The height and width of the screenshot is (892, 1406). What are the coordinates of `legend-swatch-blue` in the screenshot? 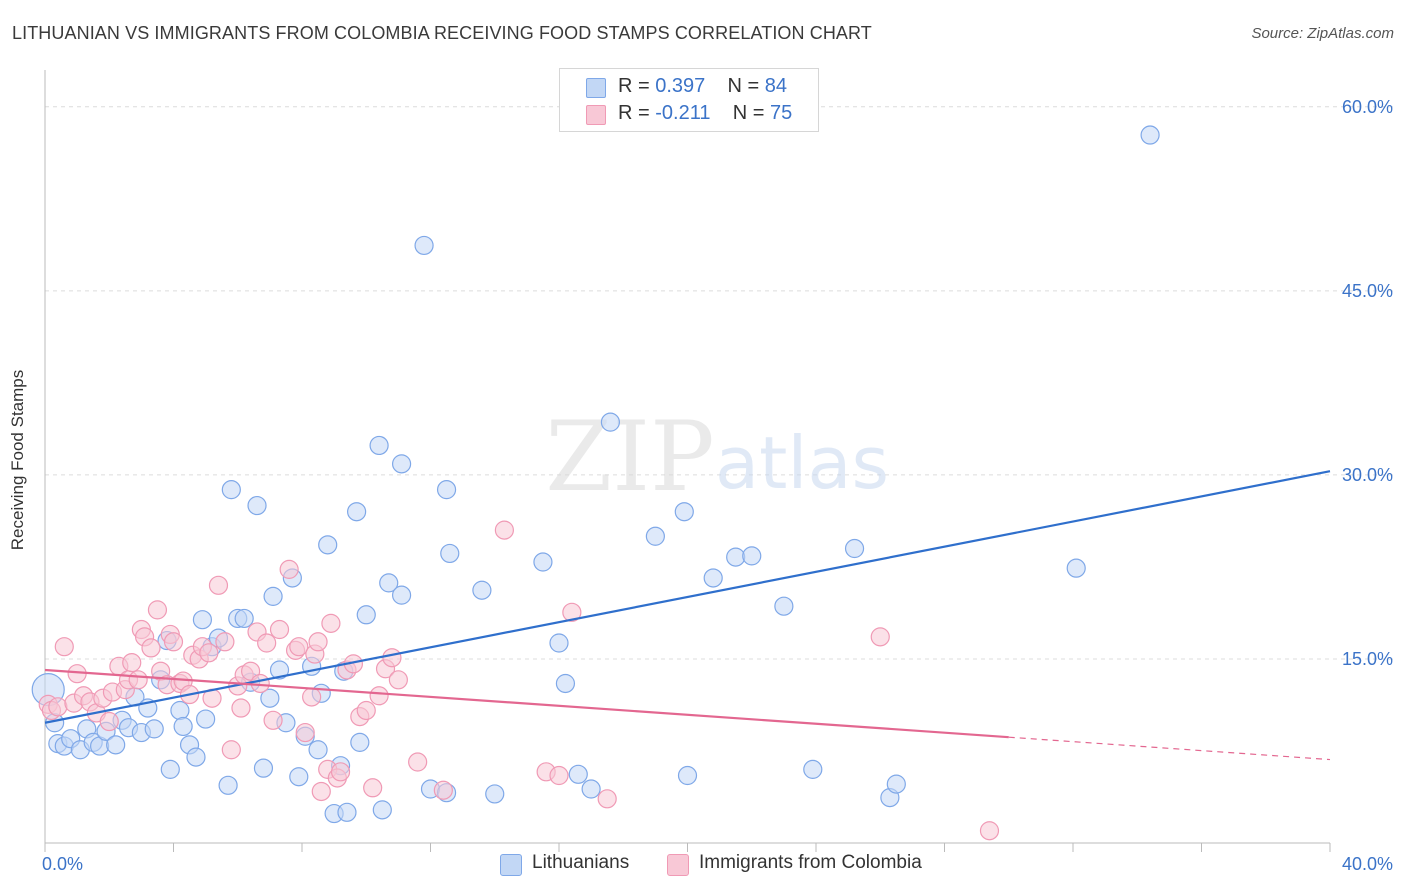 It's located at (596, 88).